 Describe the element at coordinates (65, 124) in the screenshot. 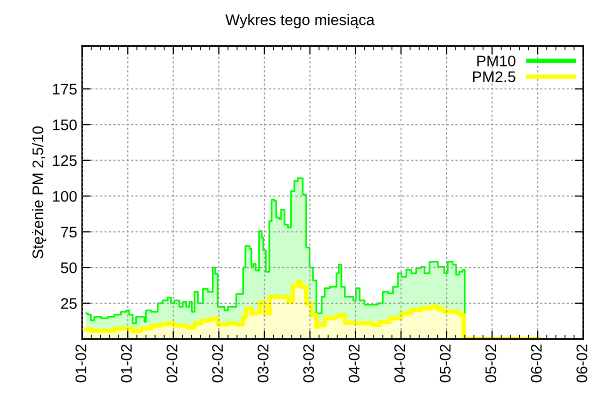

I see `y-tick-label: 150` at that location.